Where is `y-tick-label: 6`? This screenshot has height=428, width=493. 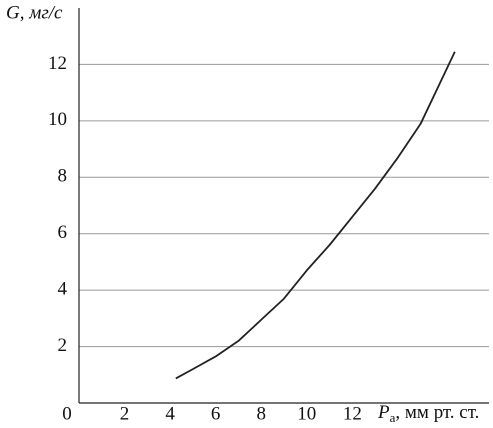 y-tick-label: 6 is located at coordinates (63, 232).